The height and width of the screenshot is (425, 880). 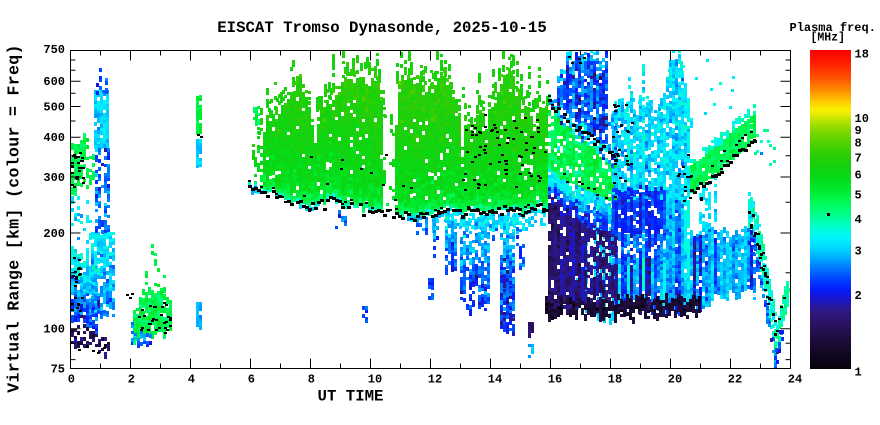 What do you see at coordinates (435, 379) in the screenshot?
I see `svg-text: 12` at bounding box center [435, 379].